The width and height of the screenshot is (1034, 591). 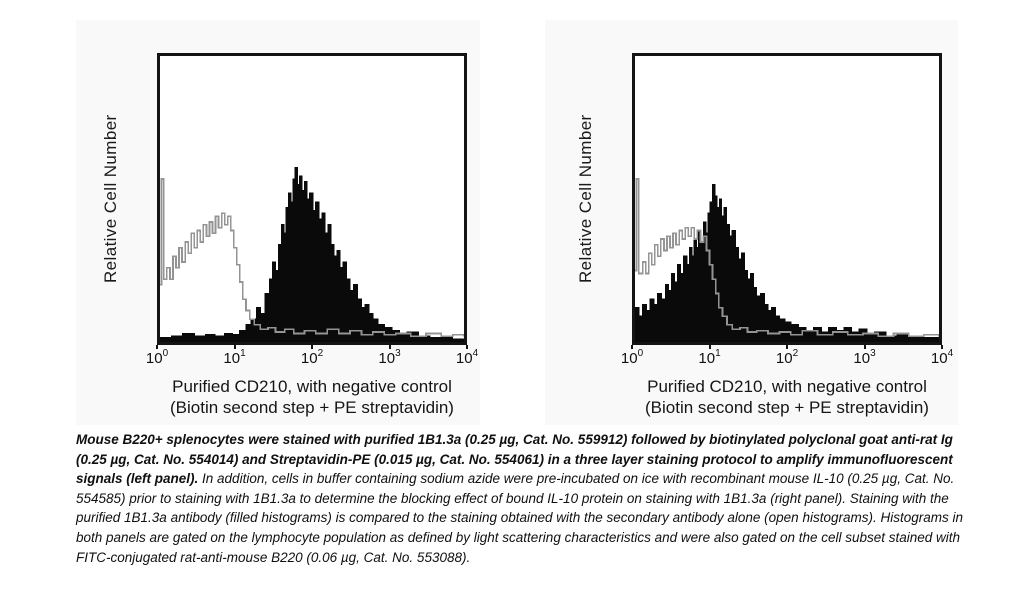 I want to click on plot-frame-left, so click(x=312, y=199).